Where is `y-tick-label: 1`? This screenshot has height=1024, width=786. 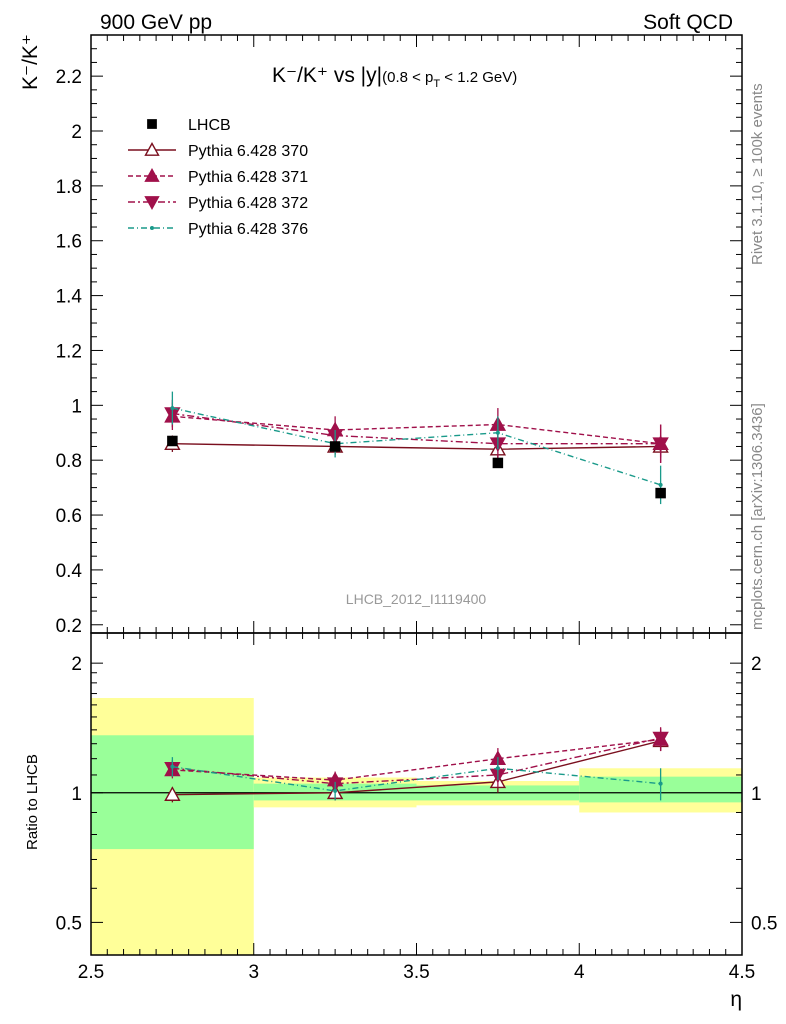
y-tick-label: 1 is located at coordinates (76, 406).